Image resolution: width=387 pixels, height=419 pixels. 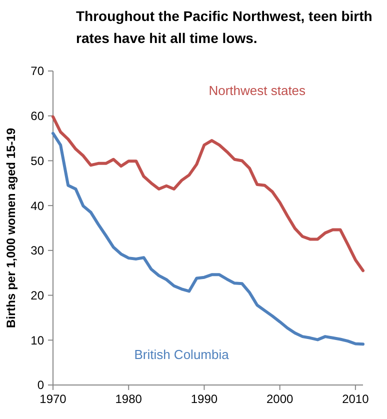 What do you see at coordinates (356, 399) in the screenshot?
I see `x-tick-label: 2010` at bounding box center [356, 399].